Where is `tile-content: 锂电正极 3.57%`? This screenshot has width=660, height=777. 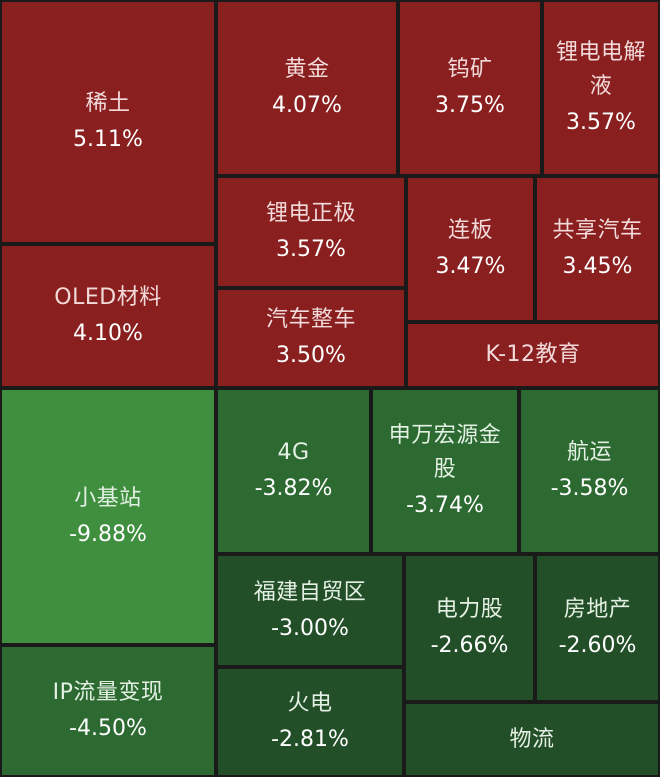 tile-content: 锂电正极 3.57% is located at coordinates (311, 232).